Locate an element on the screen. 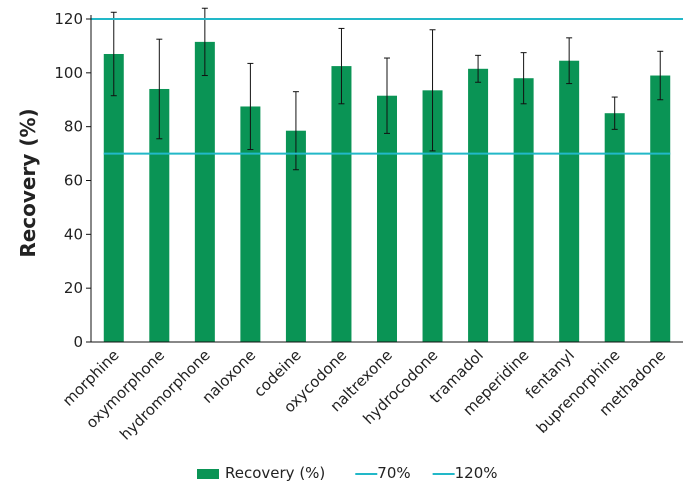 The height and width of the screenshot is (486, 689). bar-naloxone is located at coordinates (250, 224).